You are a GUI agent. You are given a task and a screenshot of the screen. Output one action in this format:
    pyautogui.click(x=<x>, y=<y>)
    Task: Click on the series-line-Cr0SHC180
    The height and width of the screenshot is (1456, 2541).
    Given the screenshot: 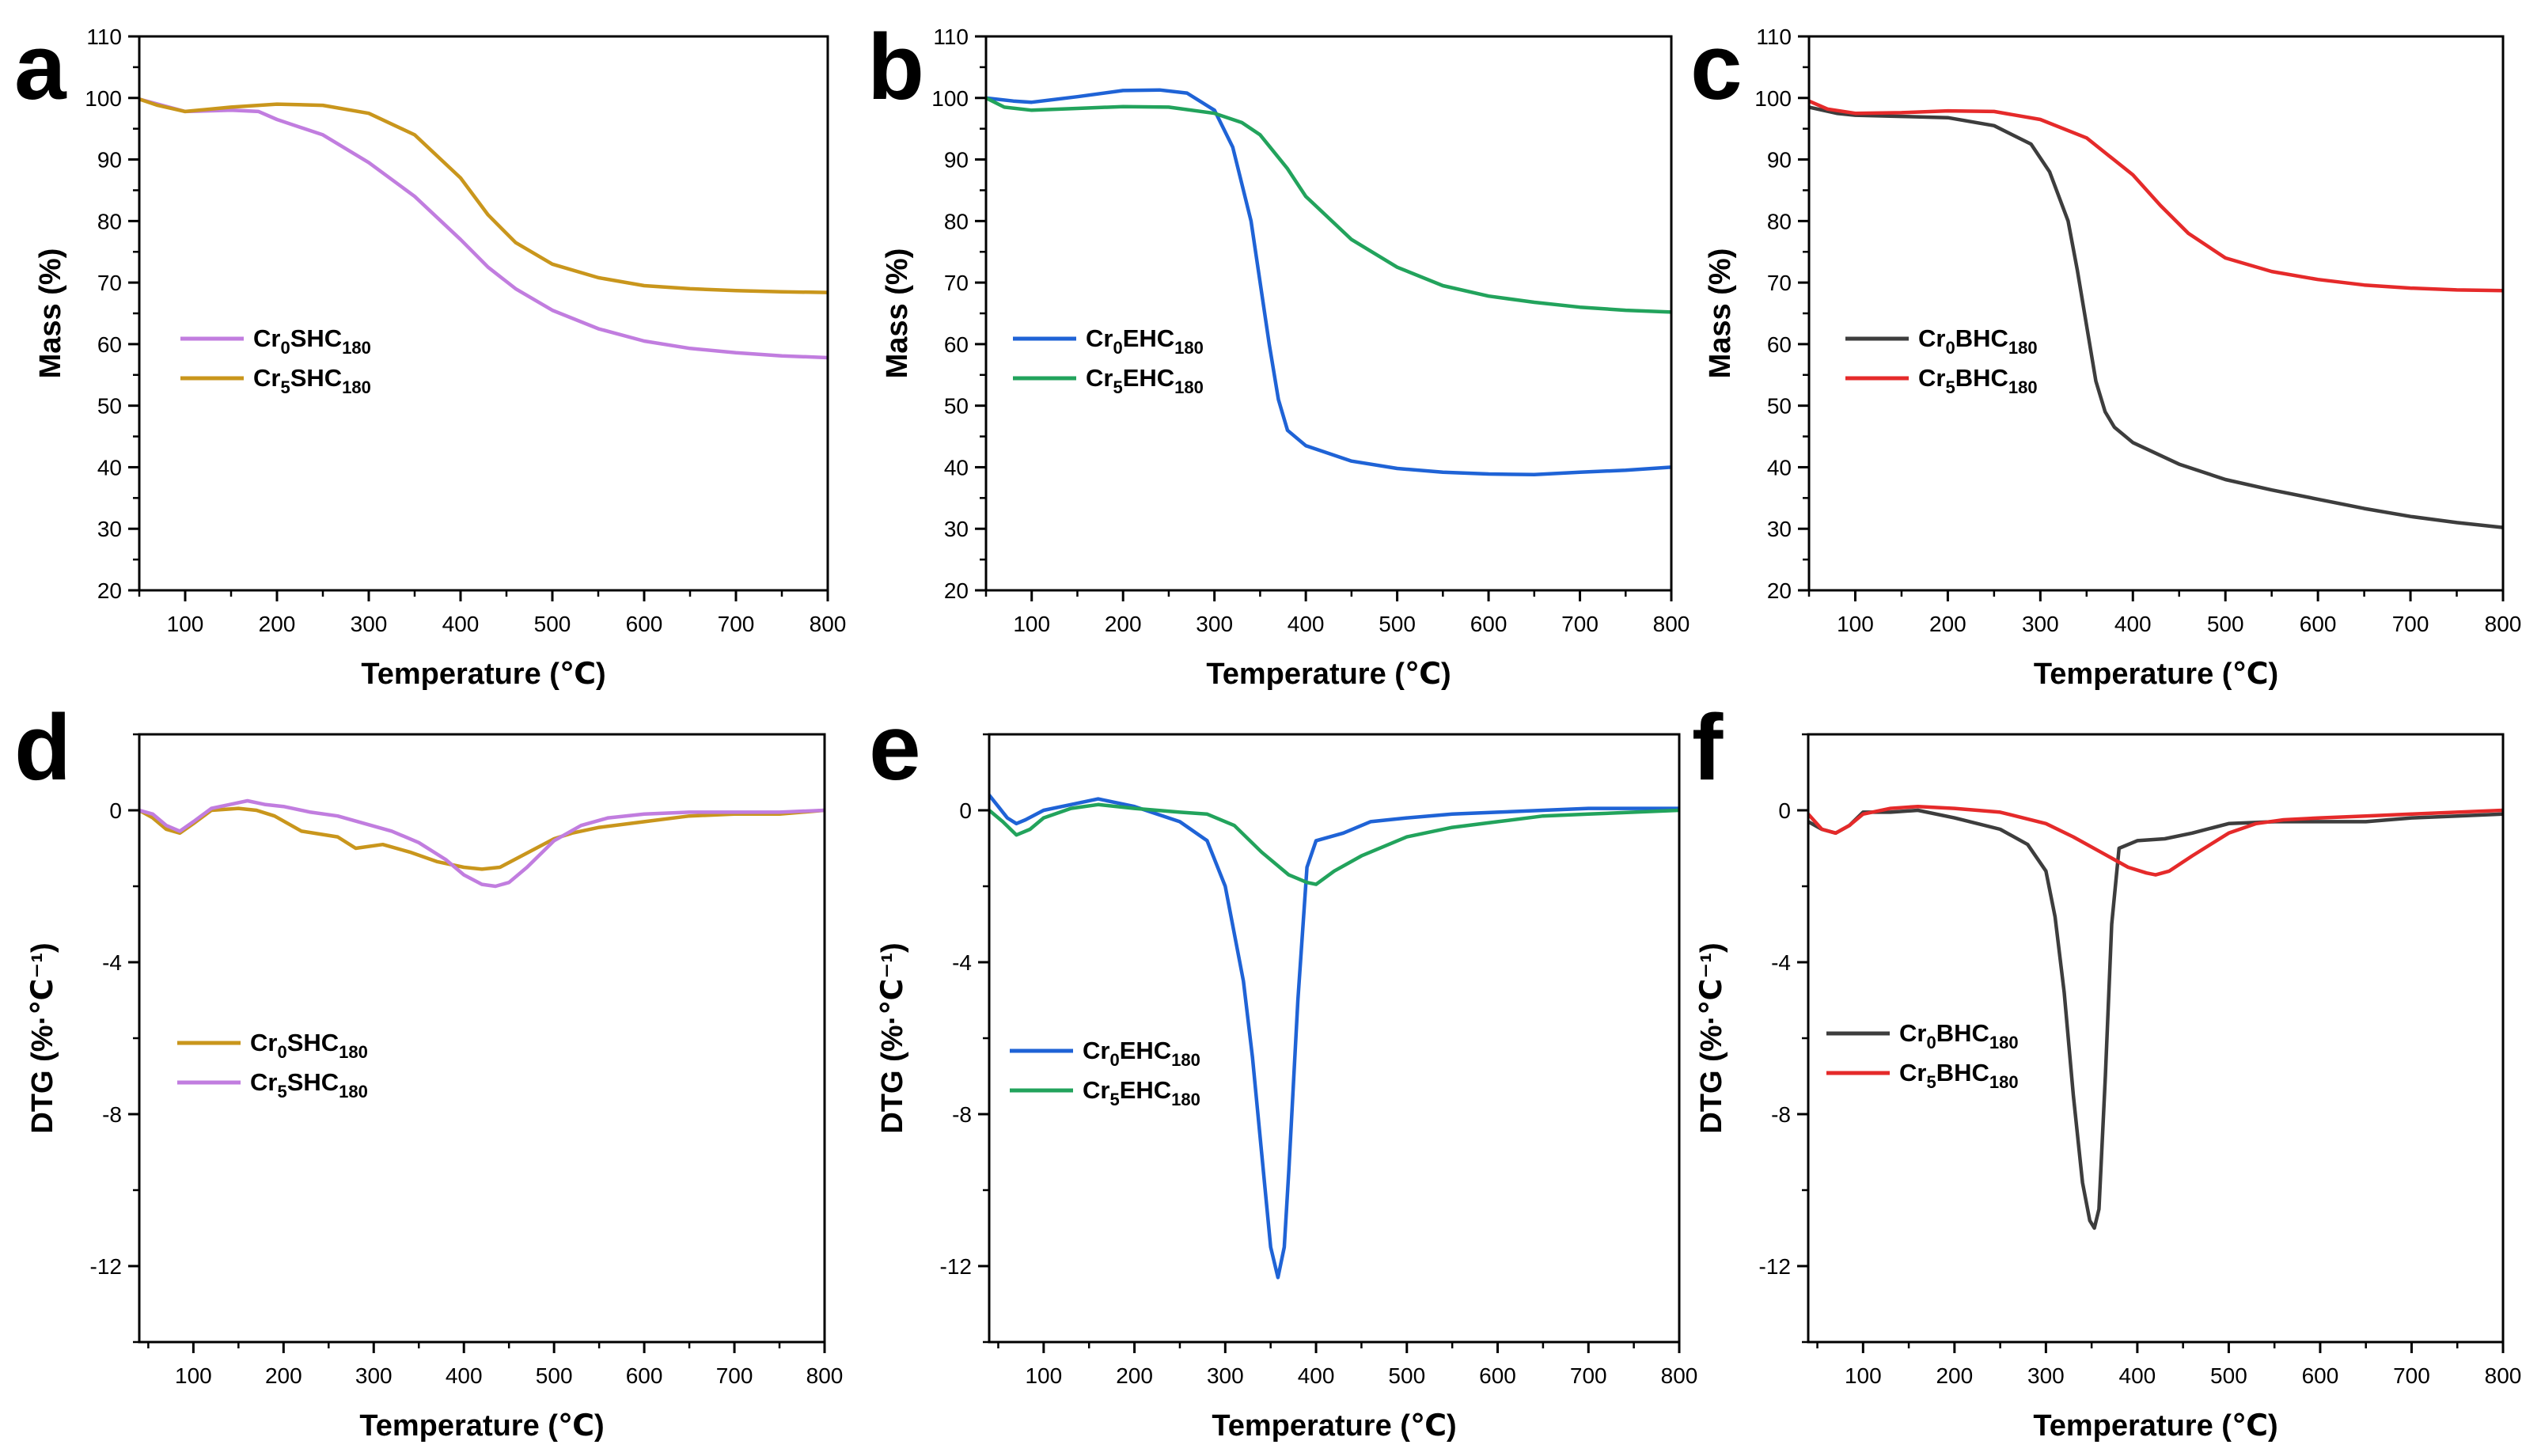 What is the action you would take?
    pyautogui.click(x=483, y=228)
    